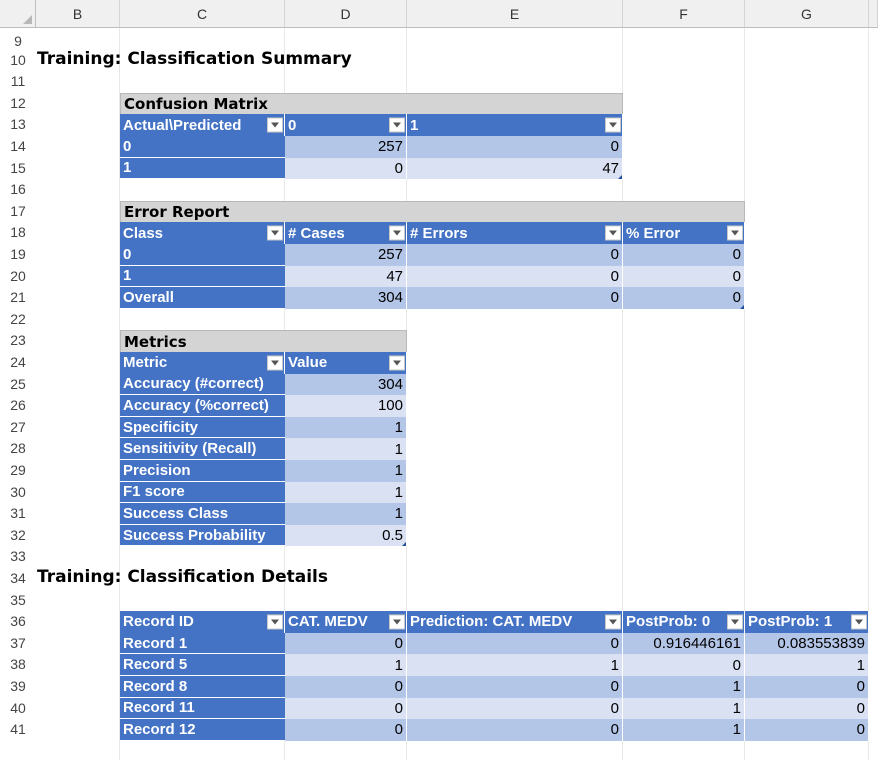 This screenshot has height=760, width=878. I want to click on confusion-header: 1, so click(515, 125).